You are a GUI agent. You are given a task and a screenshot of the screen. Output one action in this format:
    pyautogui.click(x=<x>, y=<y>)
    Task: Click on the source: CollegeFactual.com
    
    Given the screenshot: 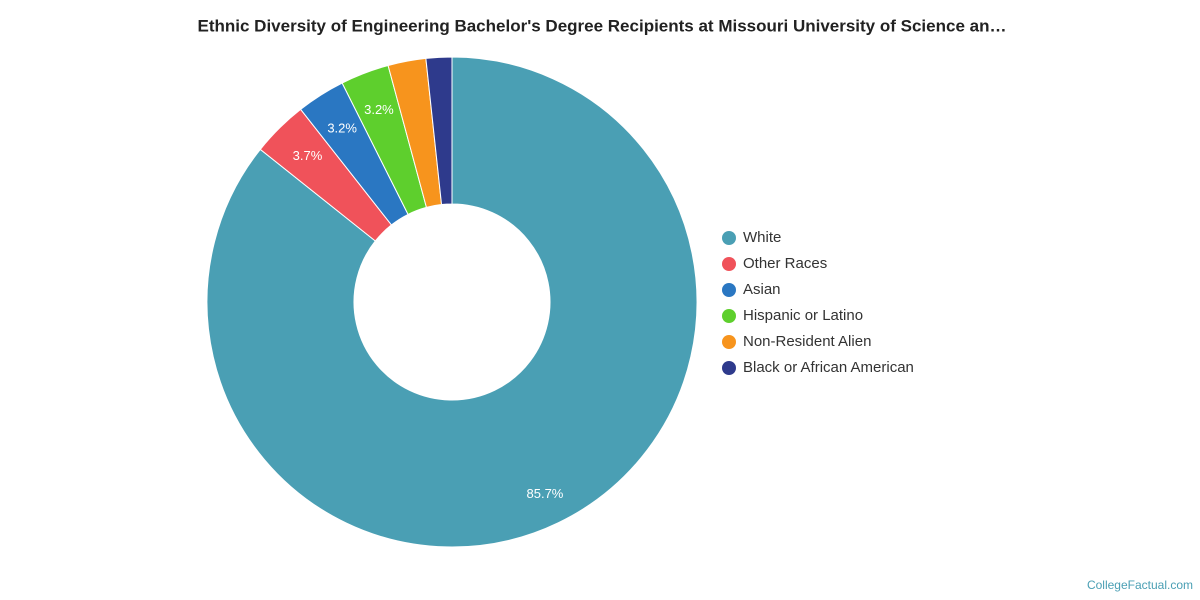 What is the action you would take?
    pyautogui.click(x=1140, y=585)
    